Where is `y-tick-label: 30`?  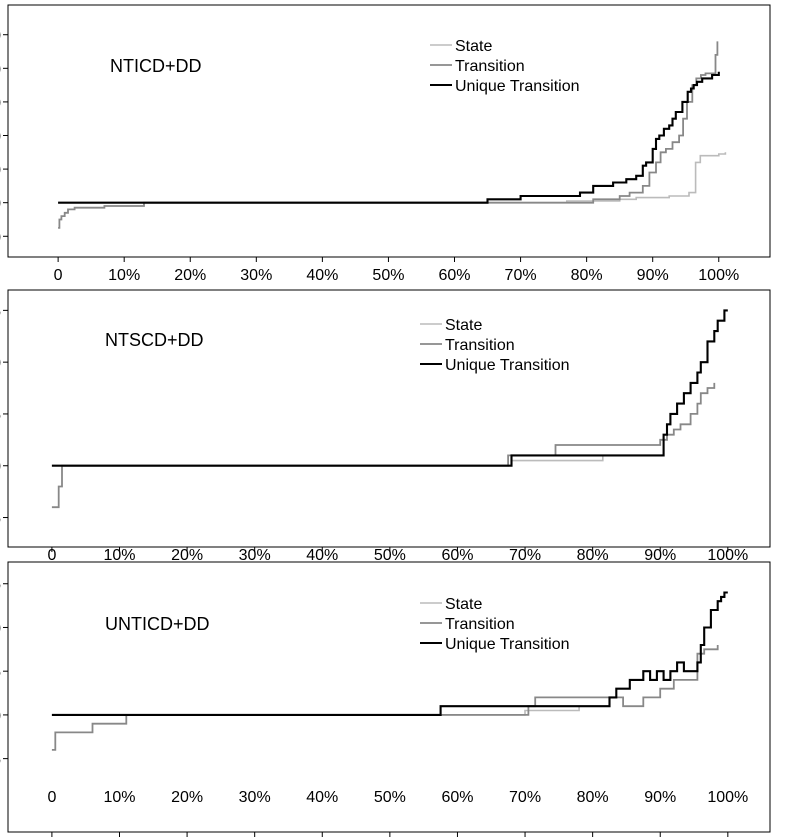 y-tick-label: 30 is located at coordinates (0, 103).